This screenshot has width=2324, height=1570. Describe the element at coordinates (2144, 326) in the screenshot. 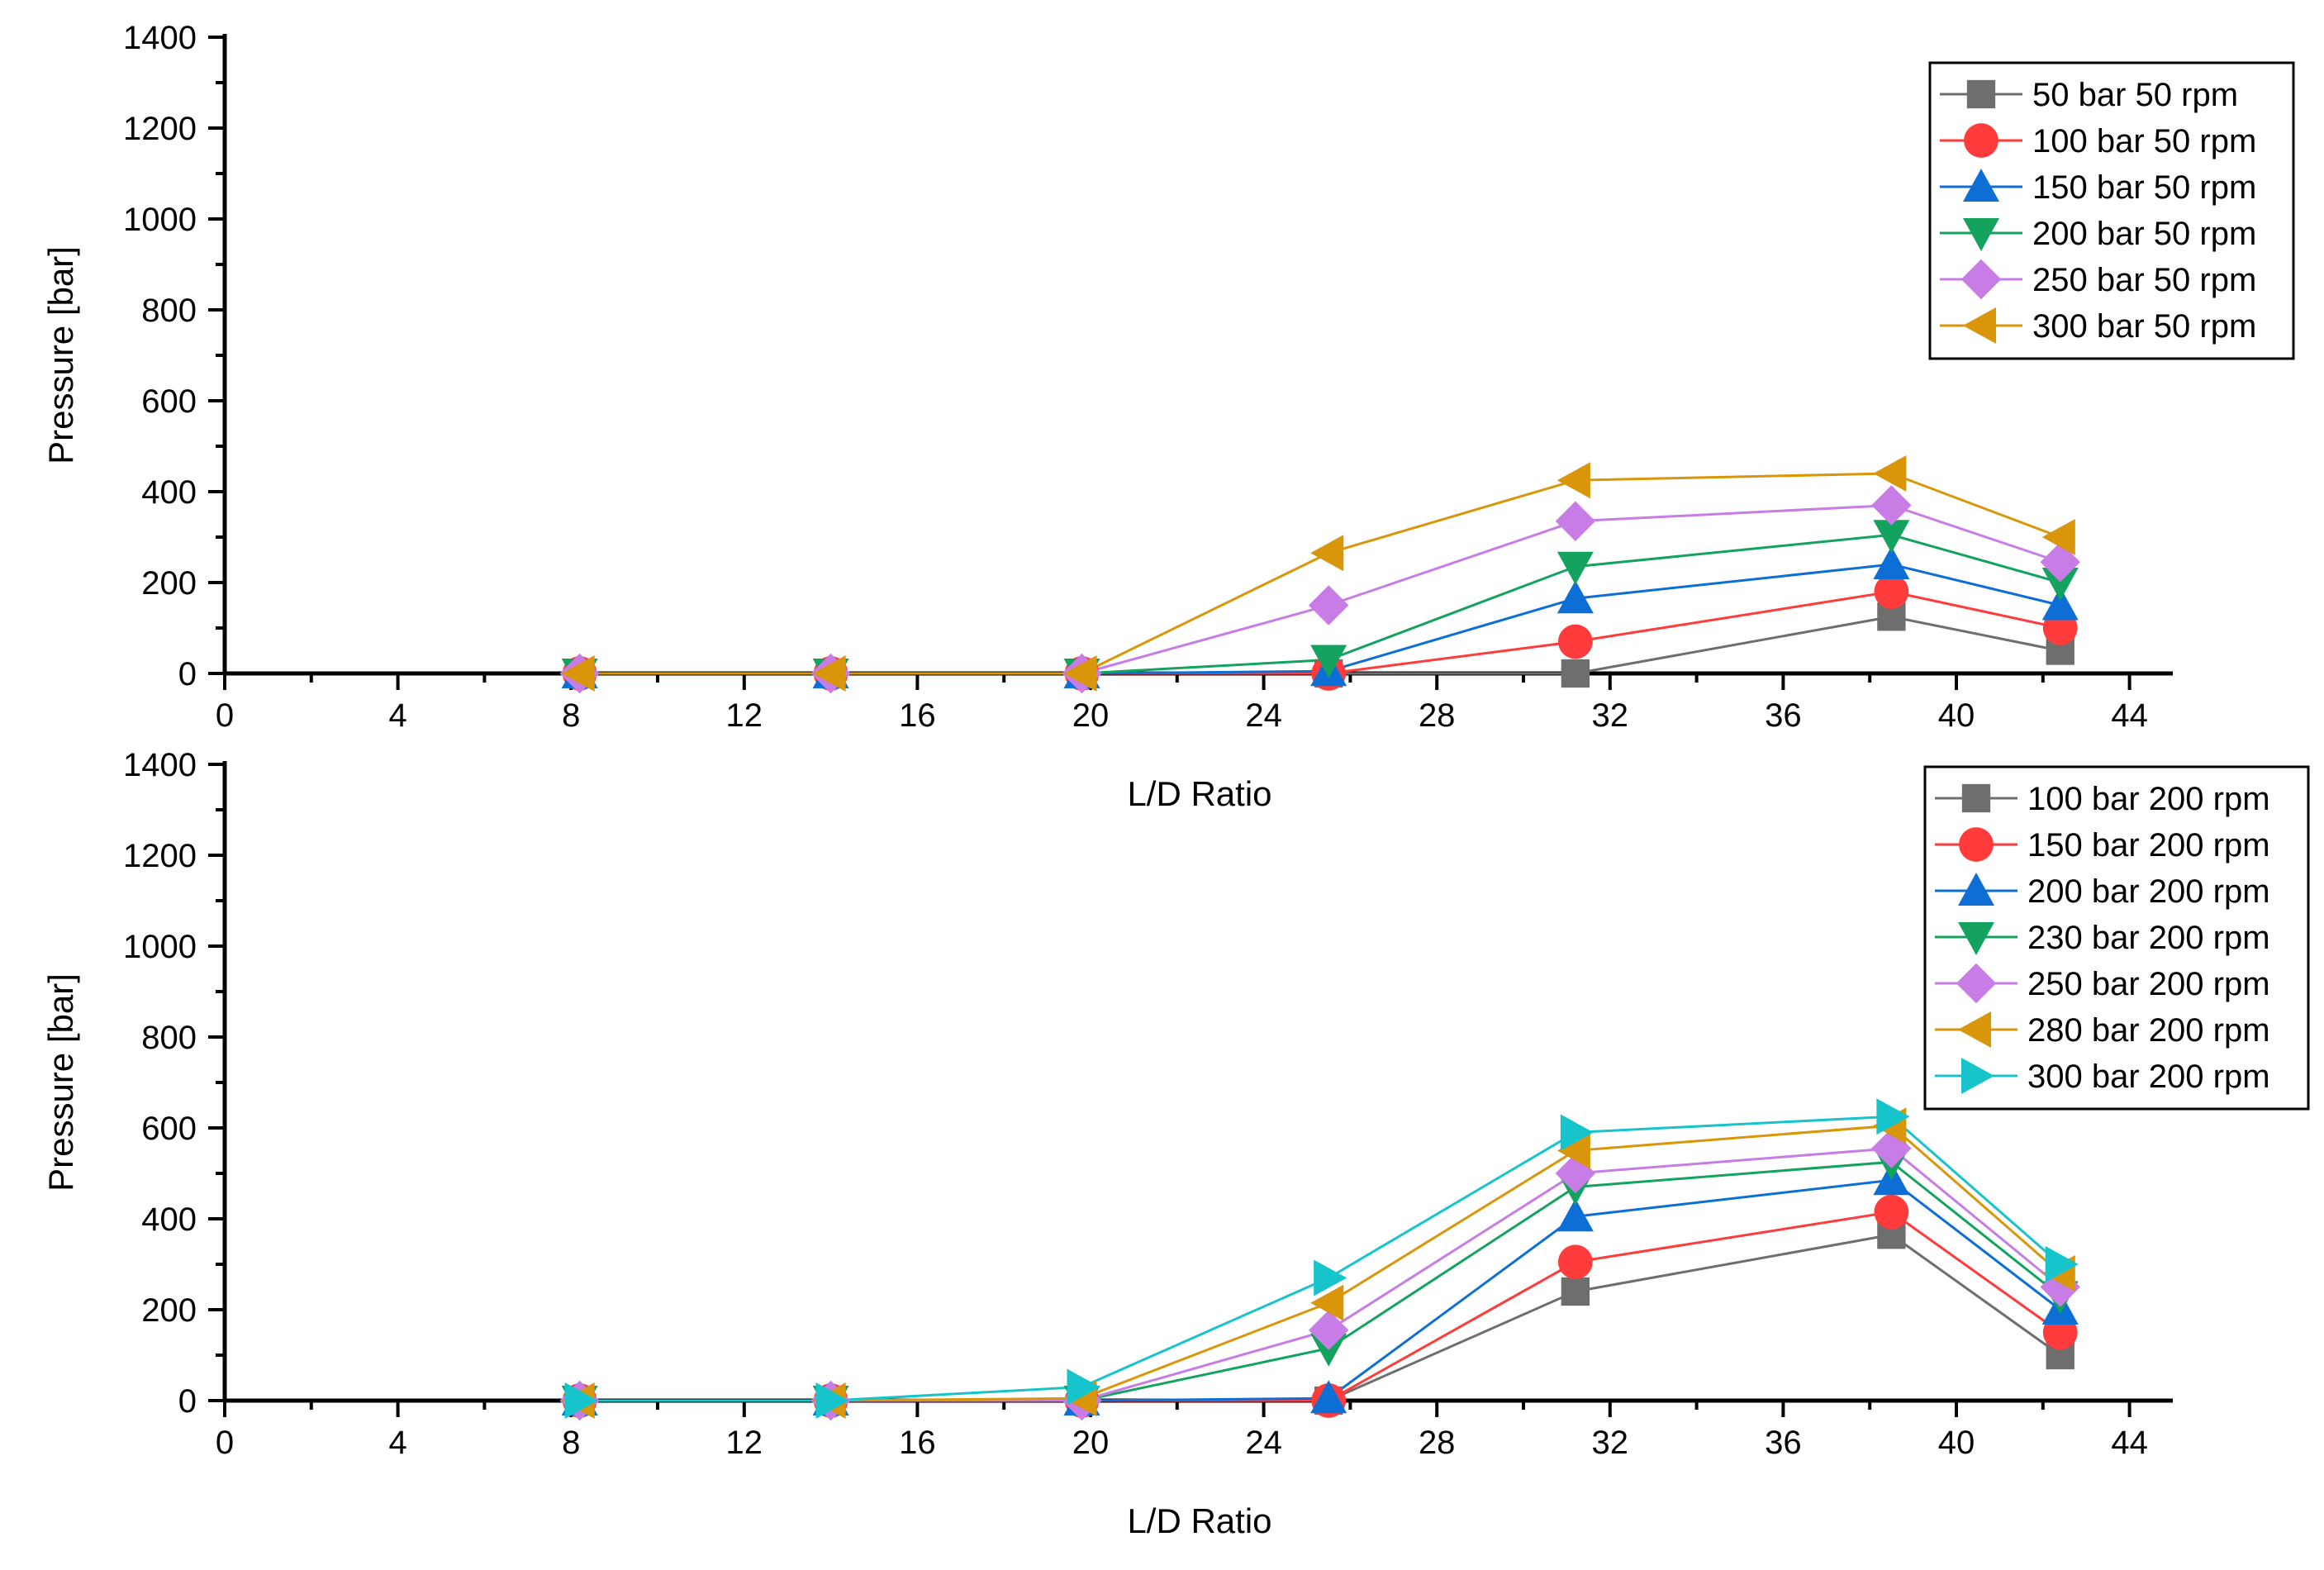

I see `legend-label: 300 bar 50 rpm` at that location.